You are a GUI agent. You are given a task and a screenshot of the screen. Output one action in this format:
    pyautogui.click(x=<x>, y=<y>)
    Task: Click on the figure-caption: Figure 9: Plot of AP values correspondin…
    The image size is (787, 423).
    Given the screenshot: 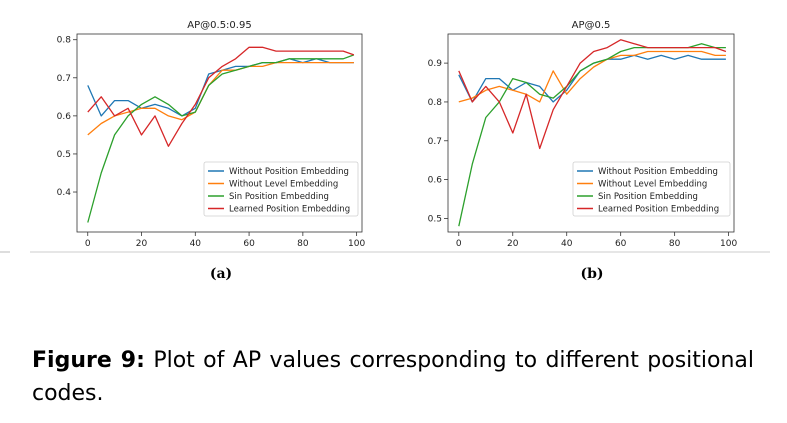 What is the action you would take?
    pyautogui.click(x=393, y=377)
    